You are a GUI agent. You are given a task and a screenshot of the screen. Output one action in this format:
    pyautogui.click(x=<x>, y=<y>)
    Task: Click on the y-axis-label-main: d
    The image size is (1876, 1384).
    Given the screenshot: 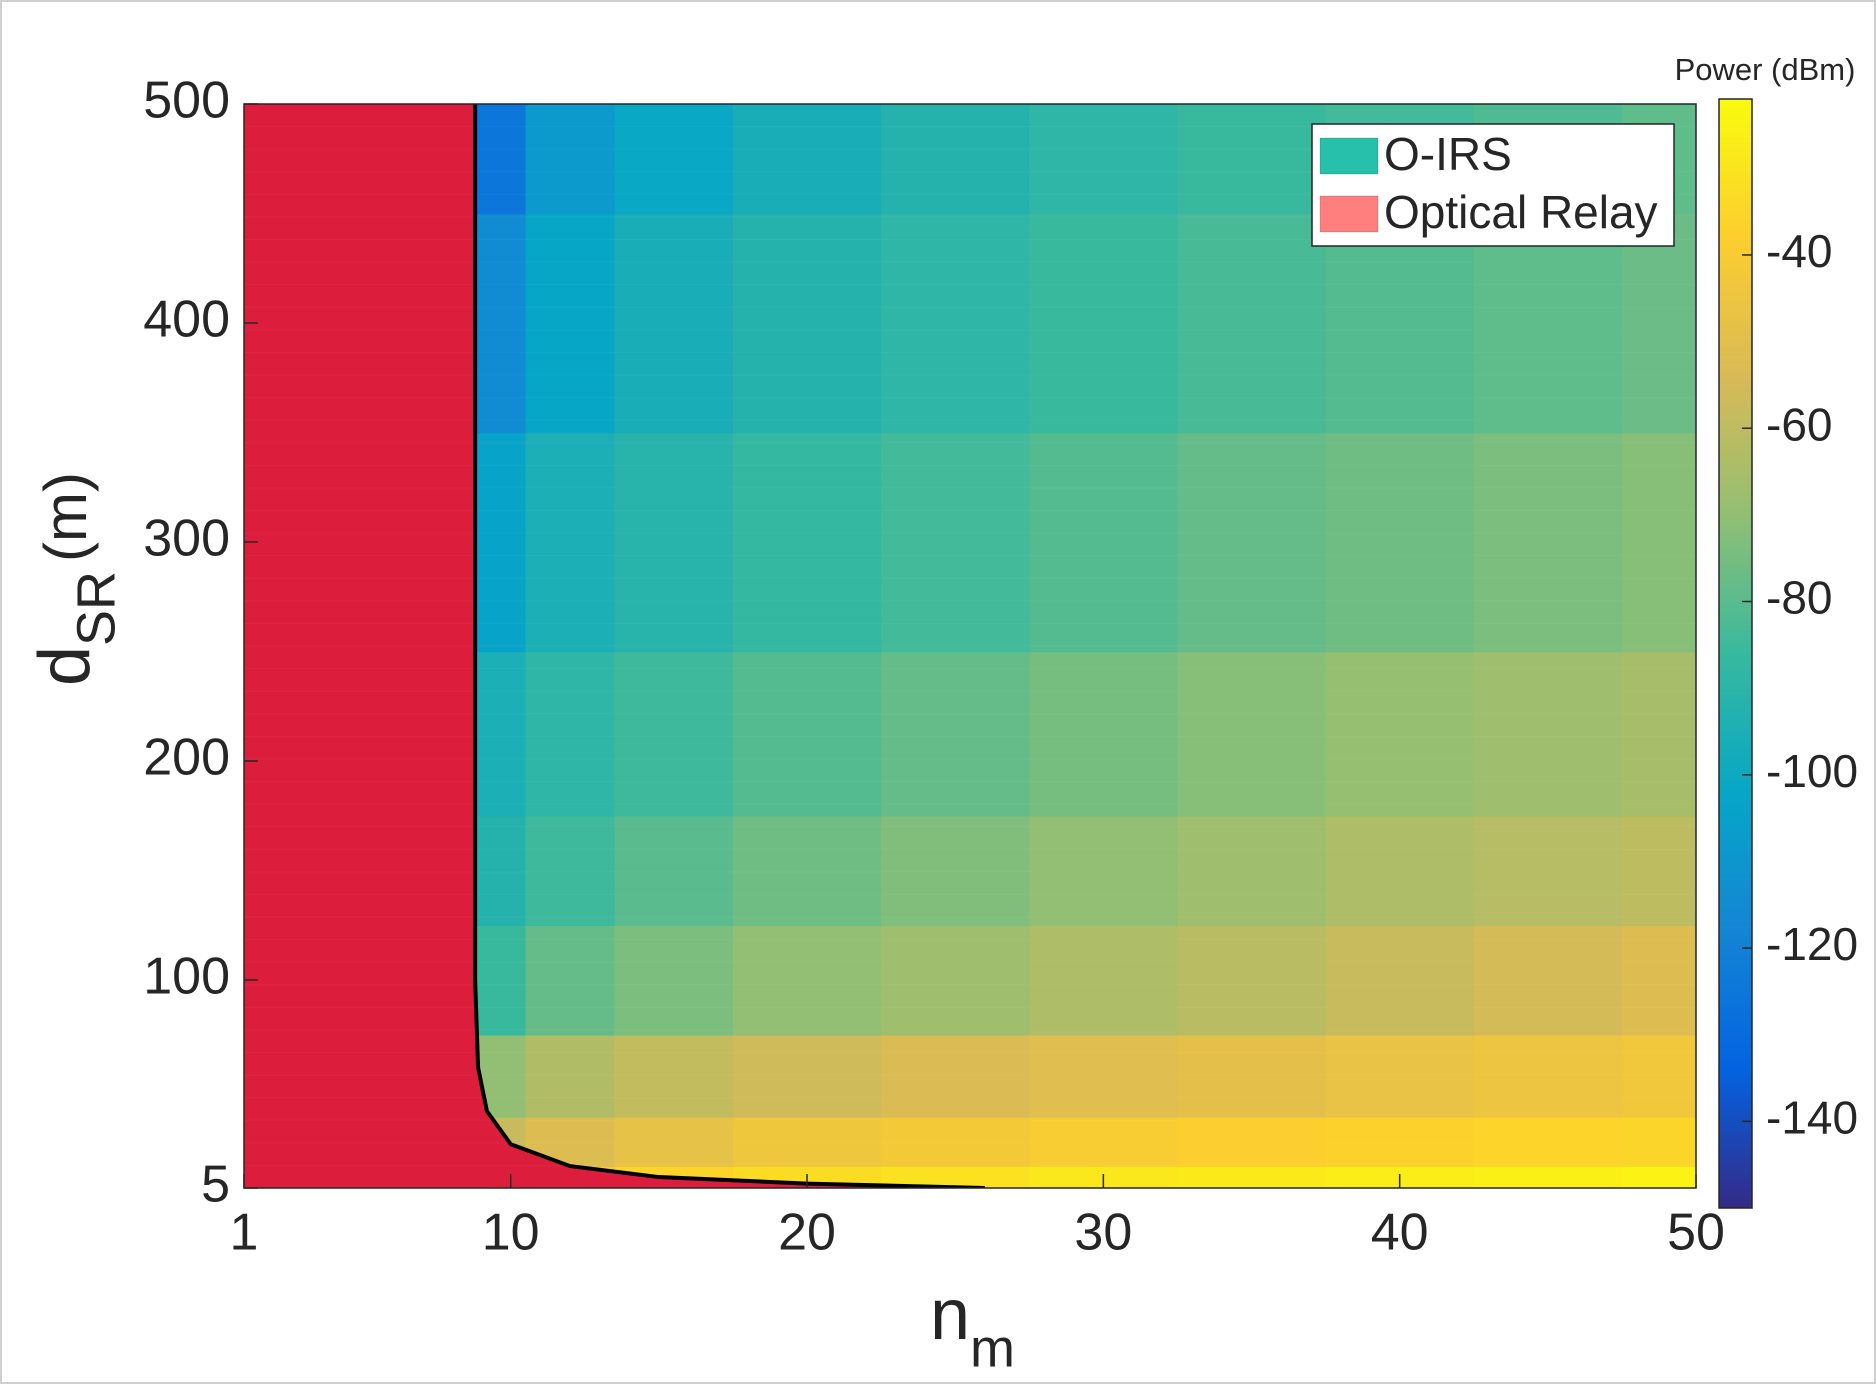 What is the action you would take?
    pyautogui.click(x=65, y=666)
    